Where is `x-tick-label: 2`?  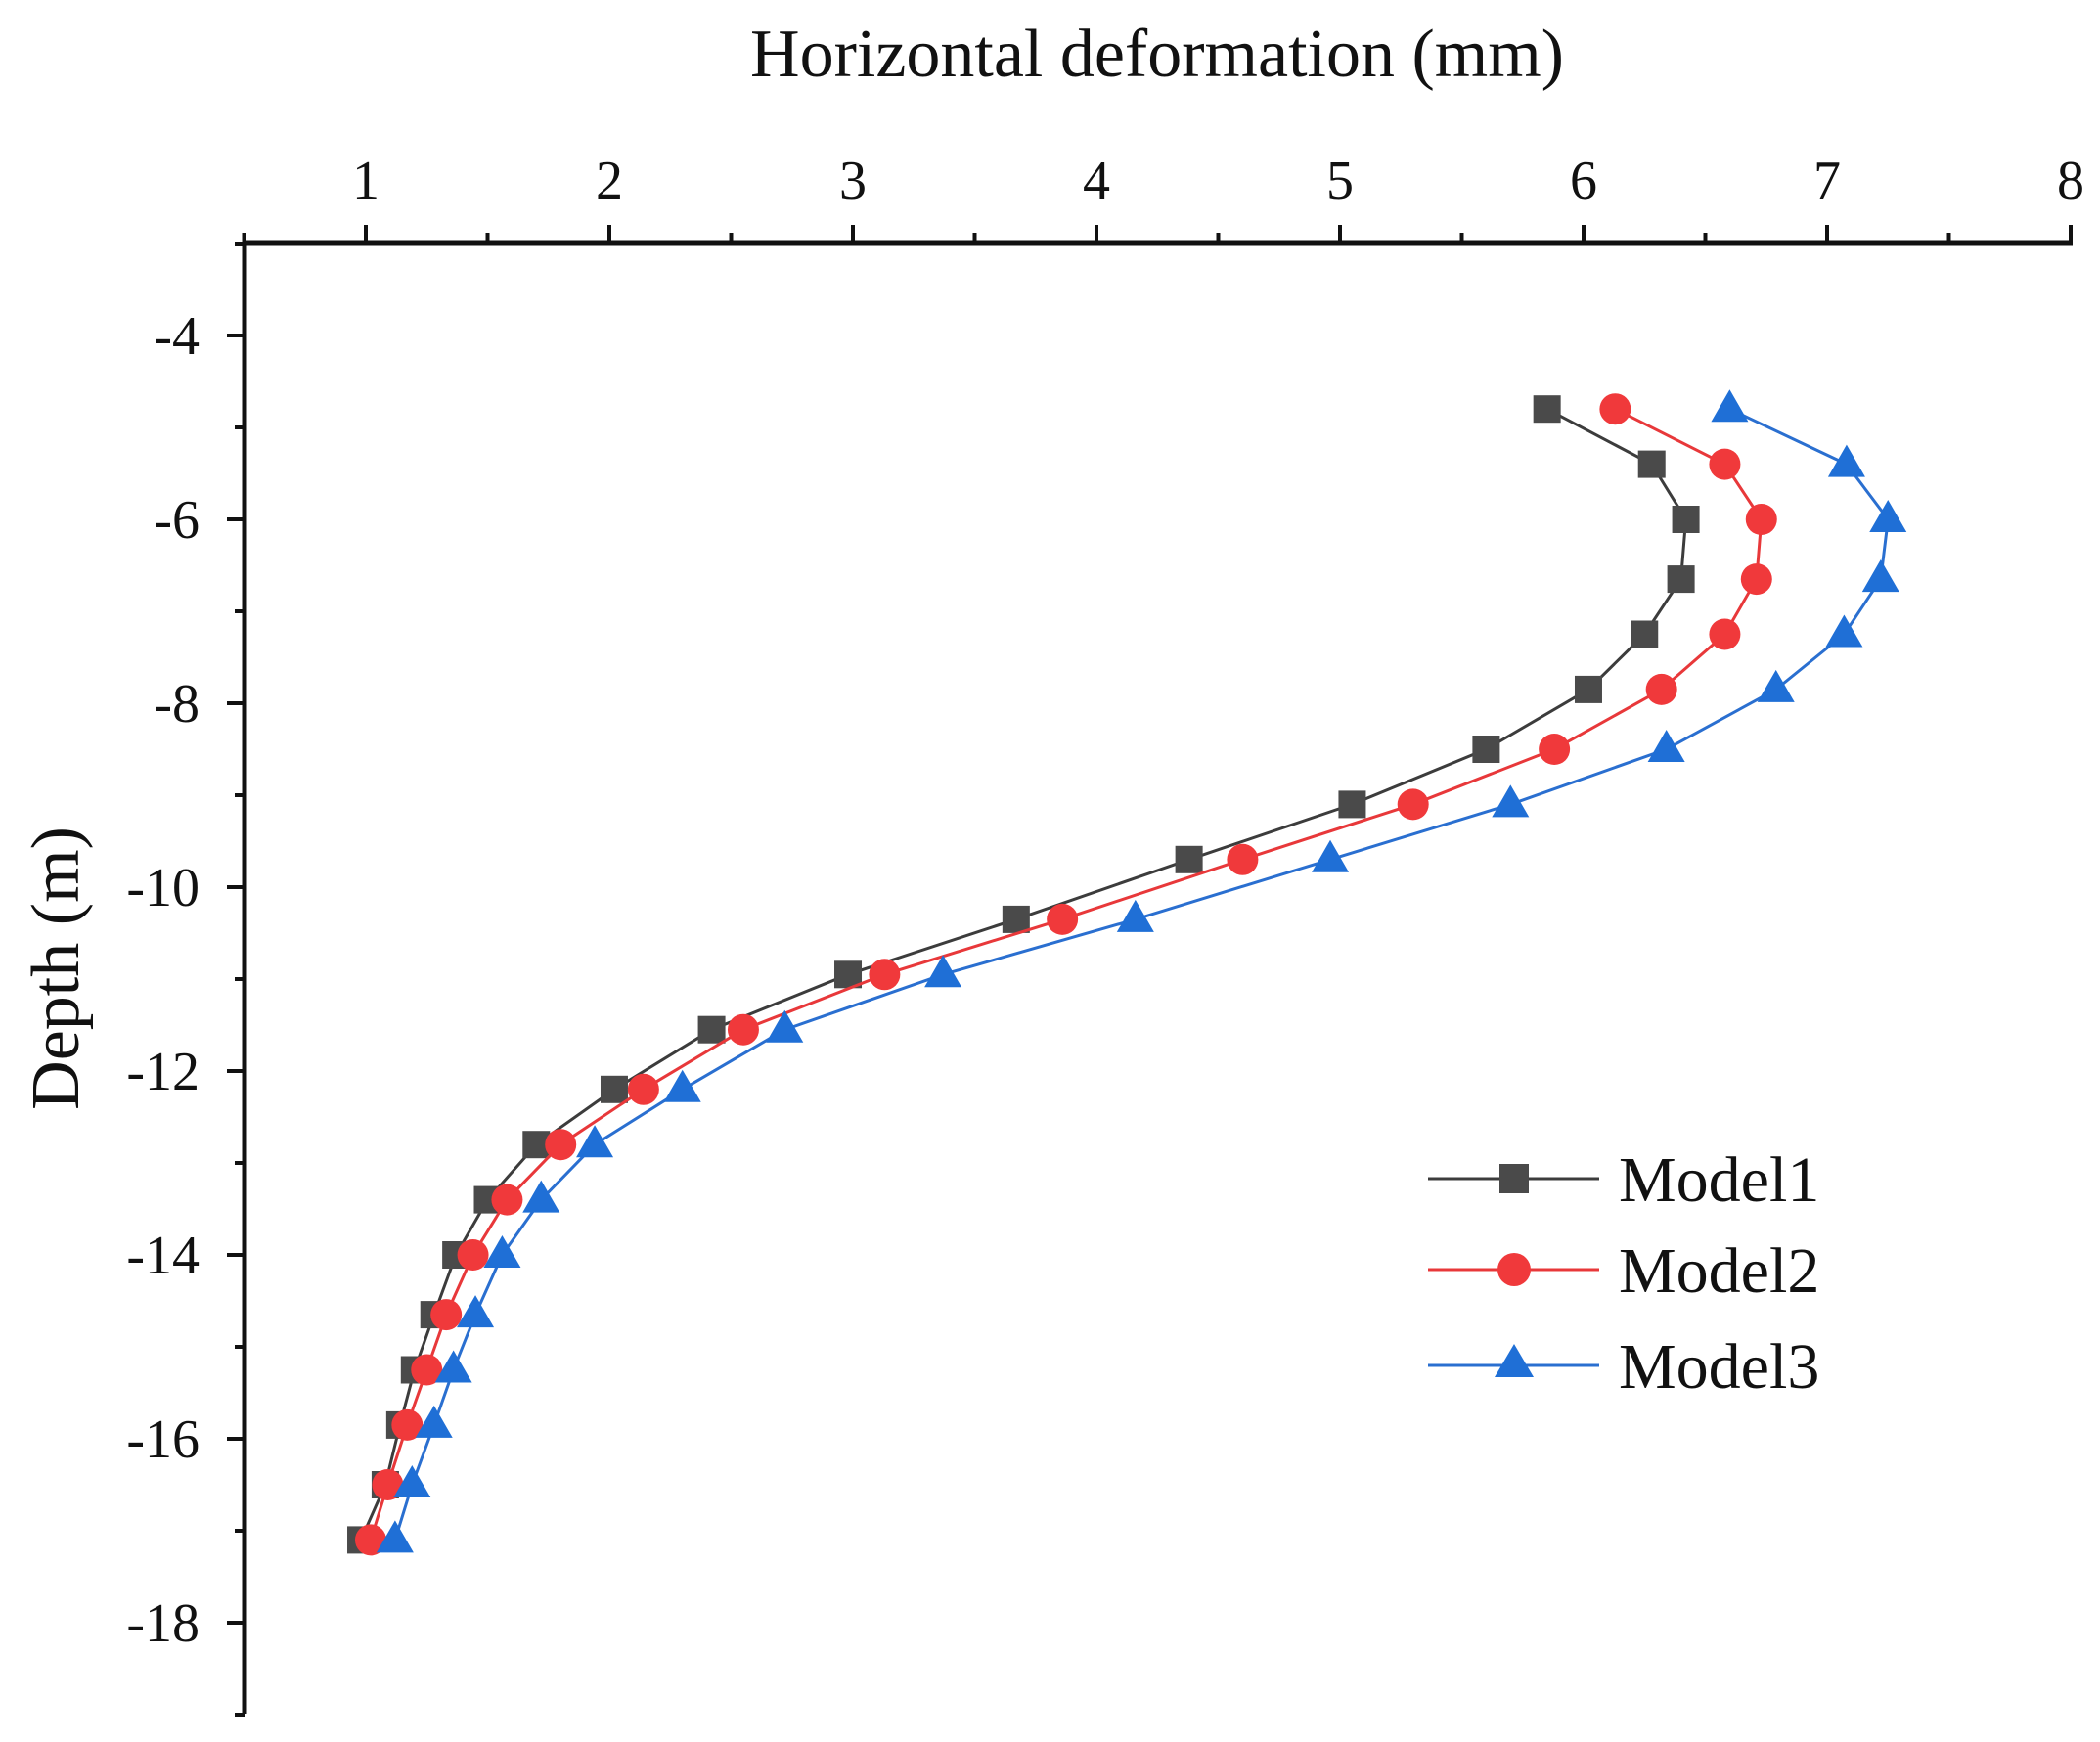
x-tick-label: 2 is located at coordinates (609, 181).